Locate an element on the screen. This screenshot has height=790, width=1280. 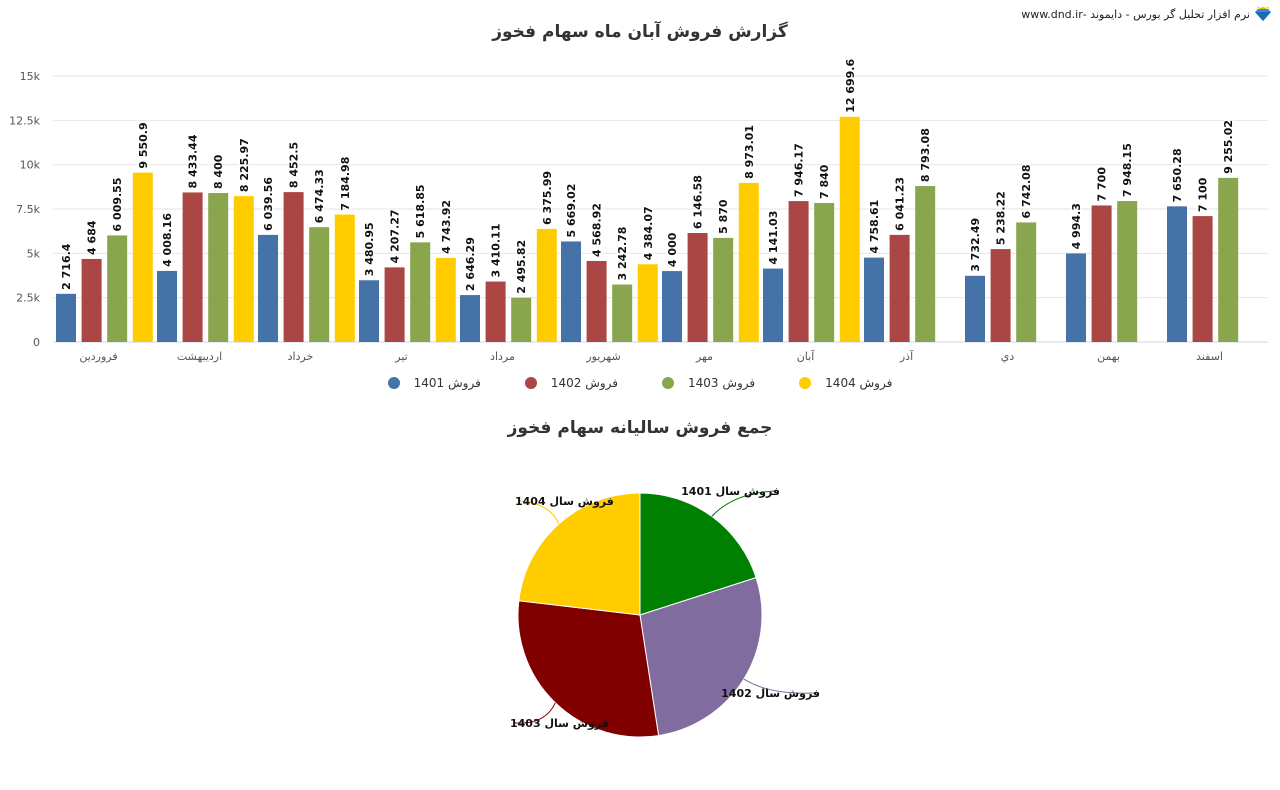
legend-label: فروش 1401 is located at coordinates (447, 383).